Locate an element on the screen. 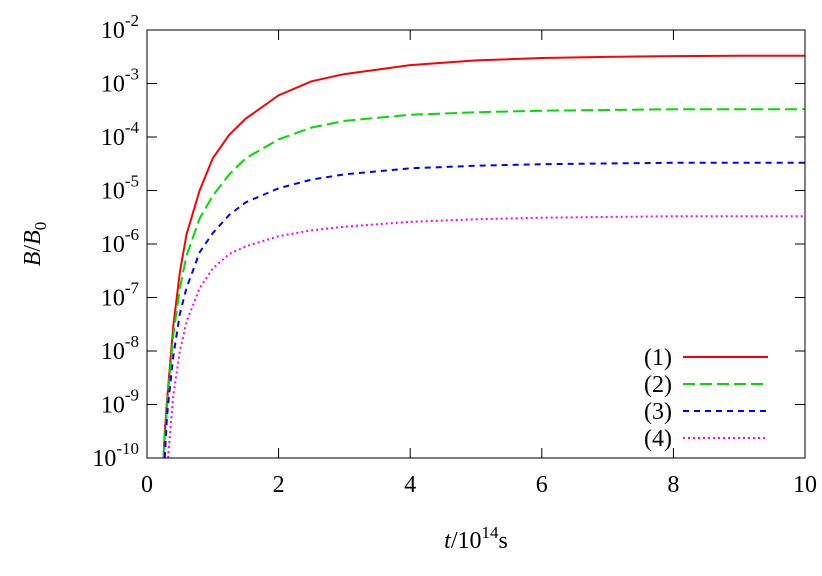  y-tick-exp: -5 is located at coordinates (132, 181).